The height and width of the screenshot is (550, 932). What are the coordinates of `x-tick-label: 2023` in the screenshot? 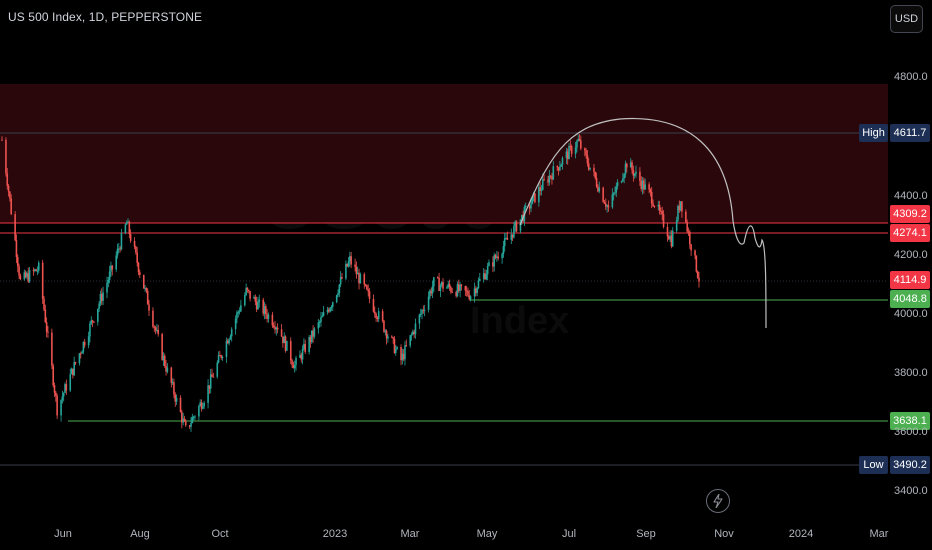 It's located at (335, 534).